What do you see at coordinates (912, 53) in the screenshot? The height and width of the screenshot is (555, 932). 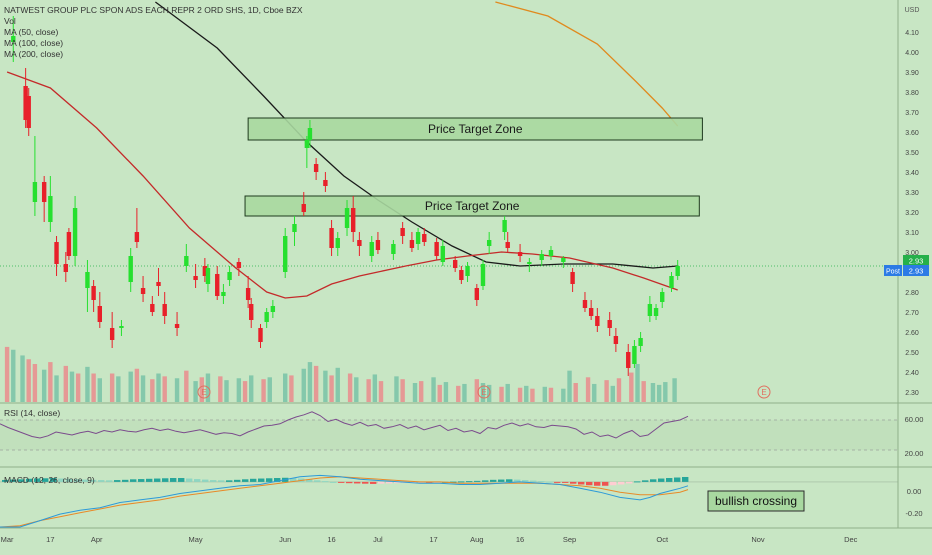 I see `price-tick-4-00: 4.00` at bounding box center [912, 53].